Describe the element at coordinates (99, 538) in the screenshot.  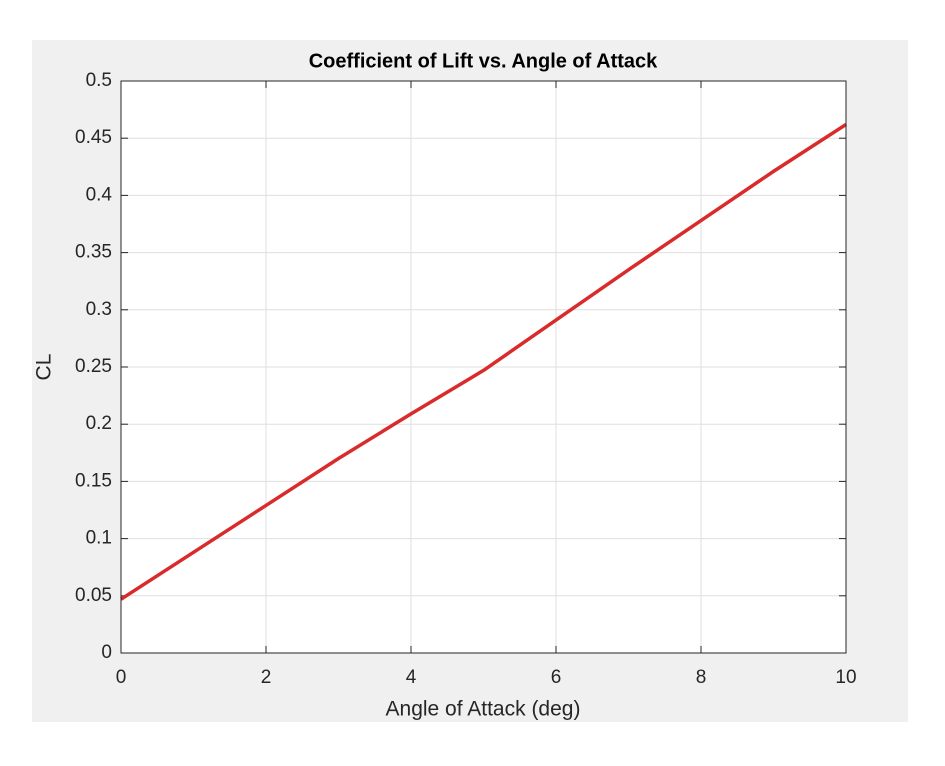
I see `y-tick-label: 0.1` at that location.